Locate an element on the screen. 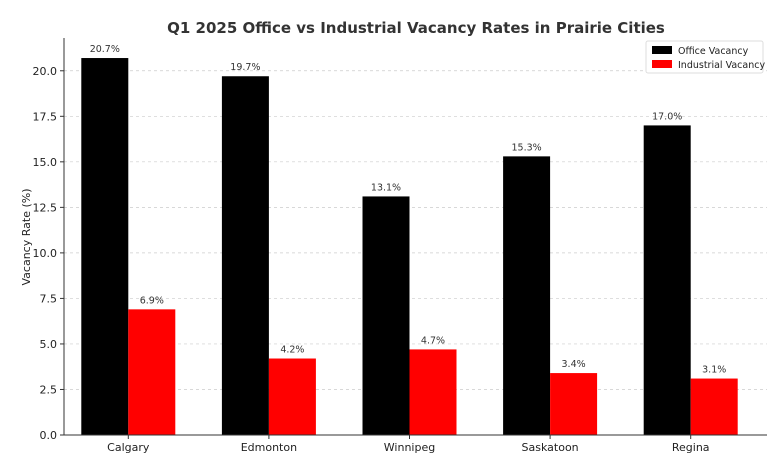 This screenshot has height=457, width=781. data-label: 6.9% is located at coordinates (152, 300).